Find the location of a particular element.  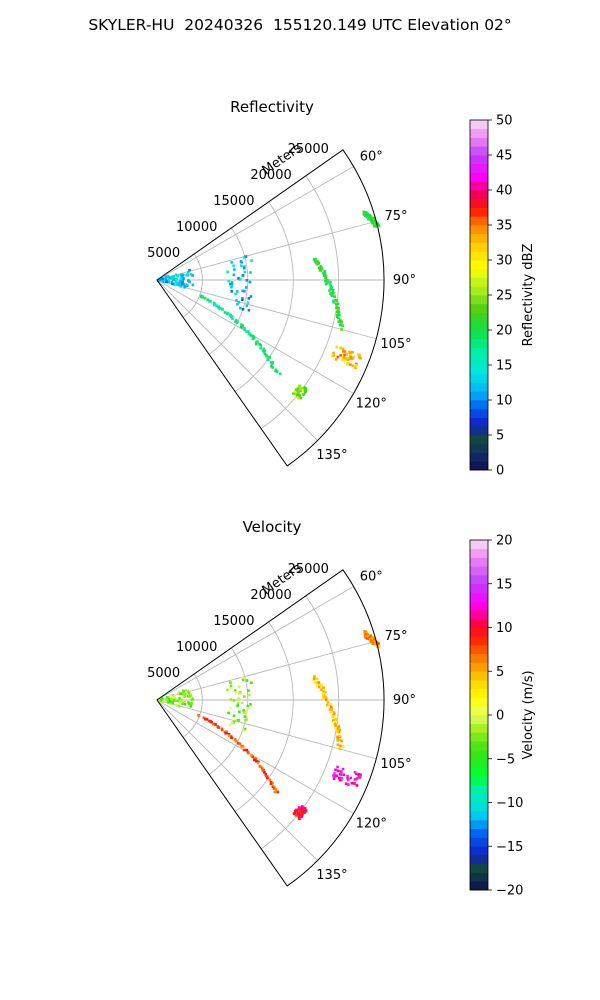

colorbar: 0 5 10 15 20 25 30 35 40 45 50 Reflectivity dBZ is located at coordinates (502, 296).